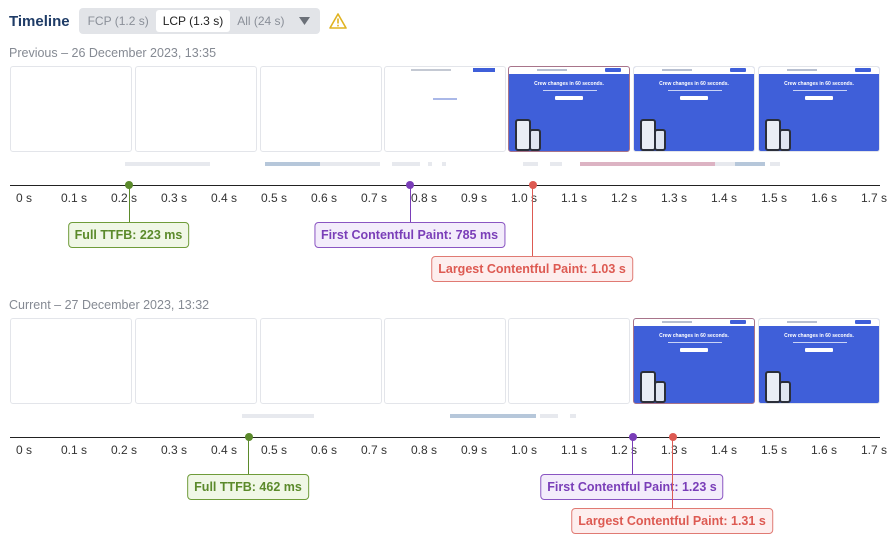 The image size is (891, 551). Describe the element at coordinates (118, 21) in the screenshot. I see `option-fcp: FCP (1.2 s)` at that location.